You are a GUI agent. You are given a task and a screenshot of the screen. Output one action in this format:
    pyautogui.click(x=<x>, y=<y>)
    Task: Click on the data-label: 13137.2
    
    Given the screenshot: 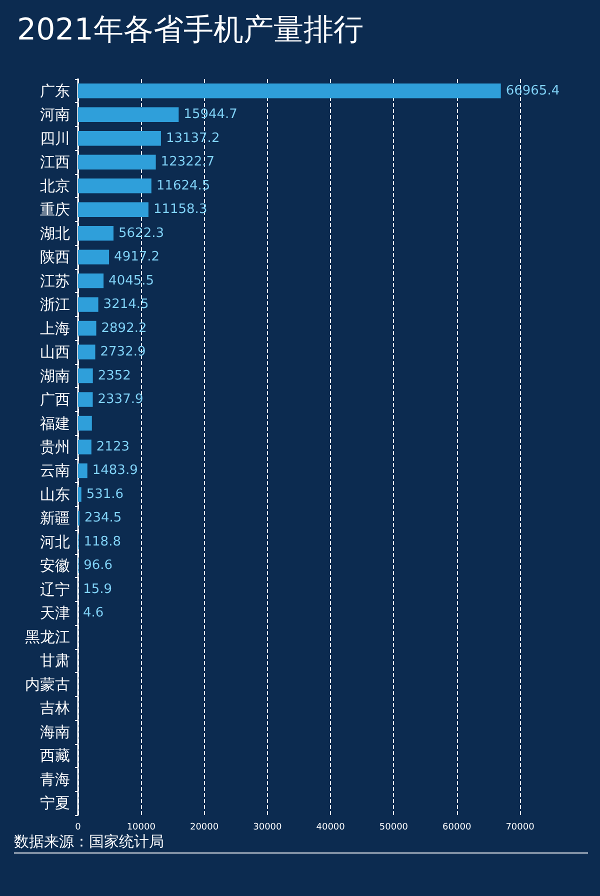 What is the action you would take?
    pyautogui.click(x=193, y=138)
    